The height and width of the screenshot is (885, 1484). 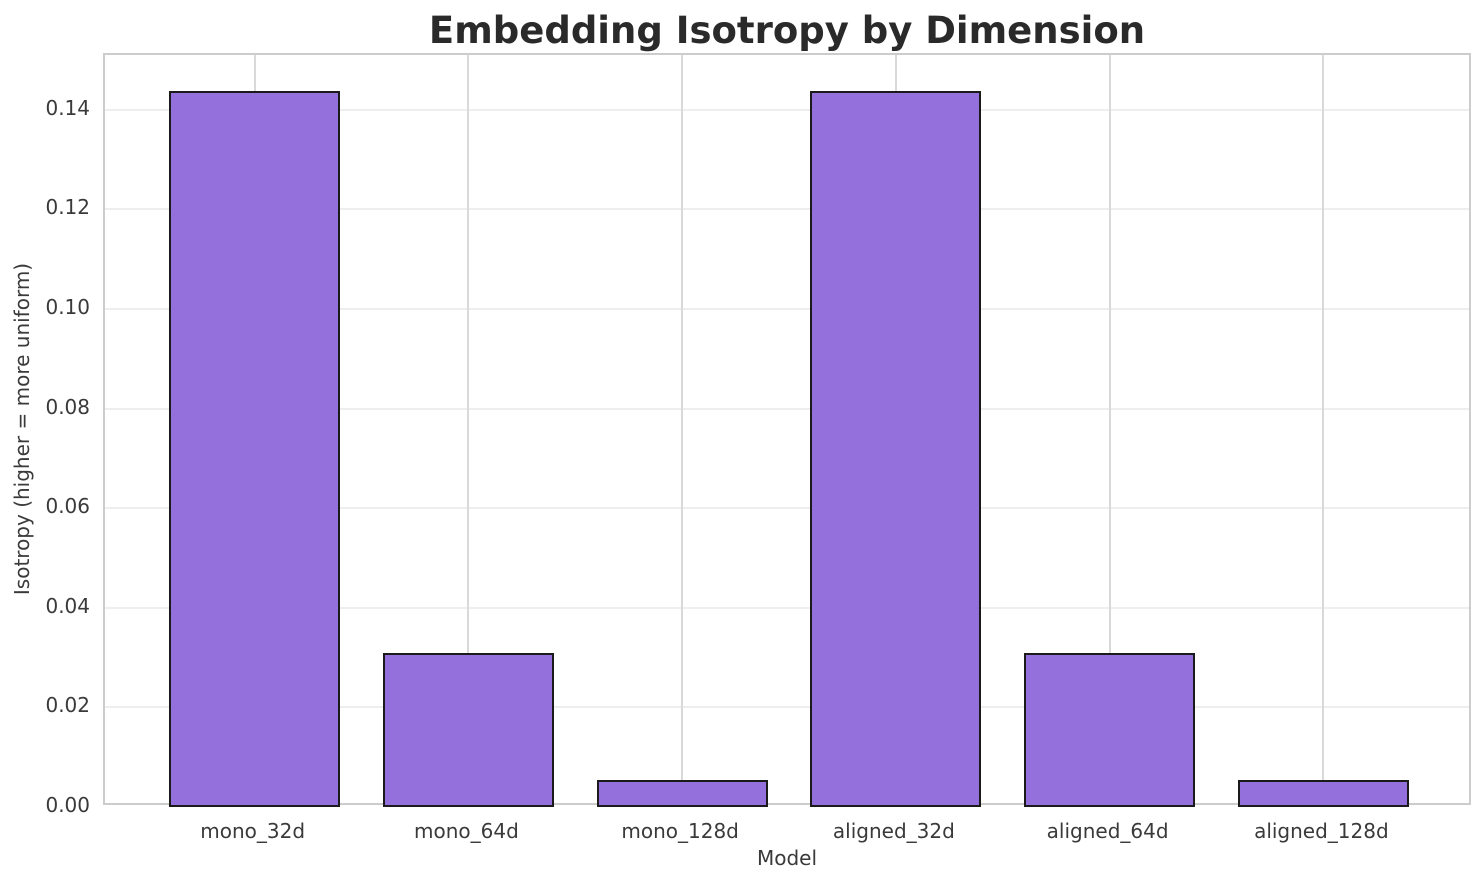 I want to click on chart-title: Embedding Isotropy by Dimension, so click(x=787, y=30).